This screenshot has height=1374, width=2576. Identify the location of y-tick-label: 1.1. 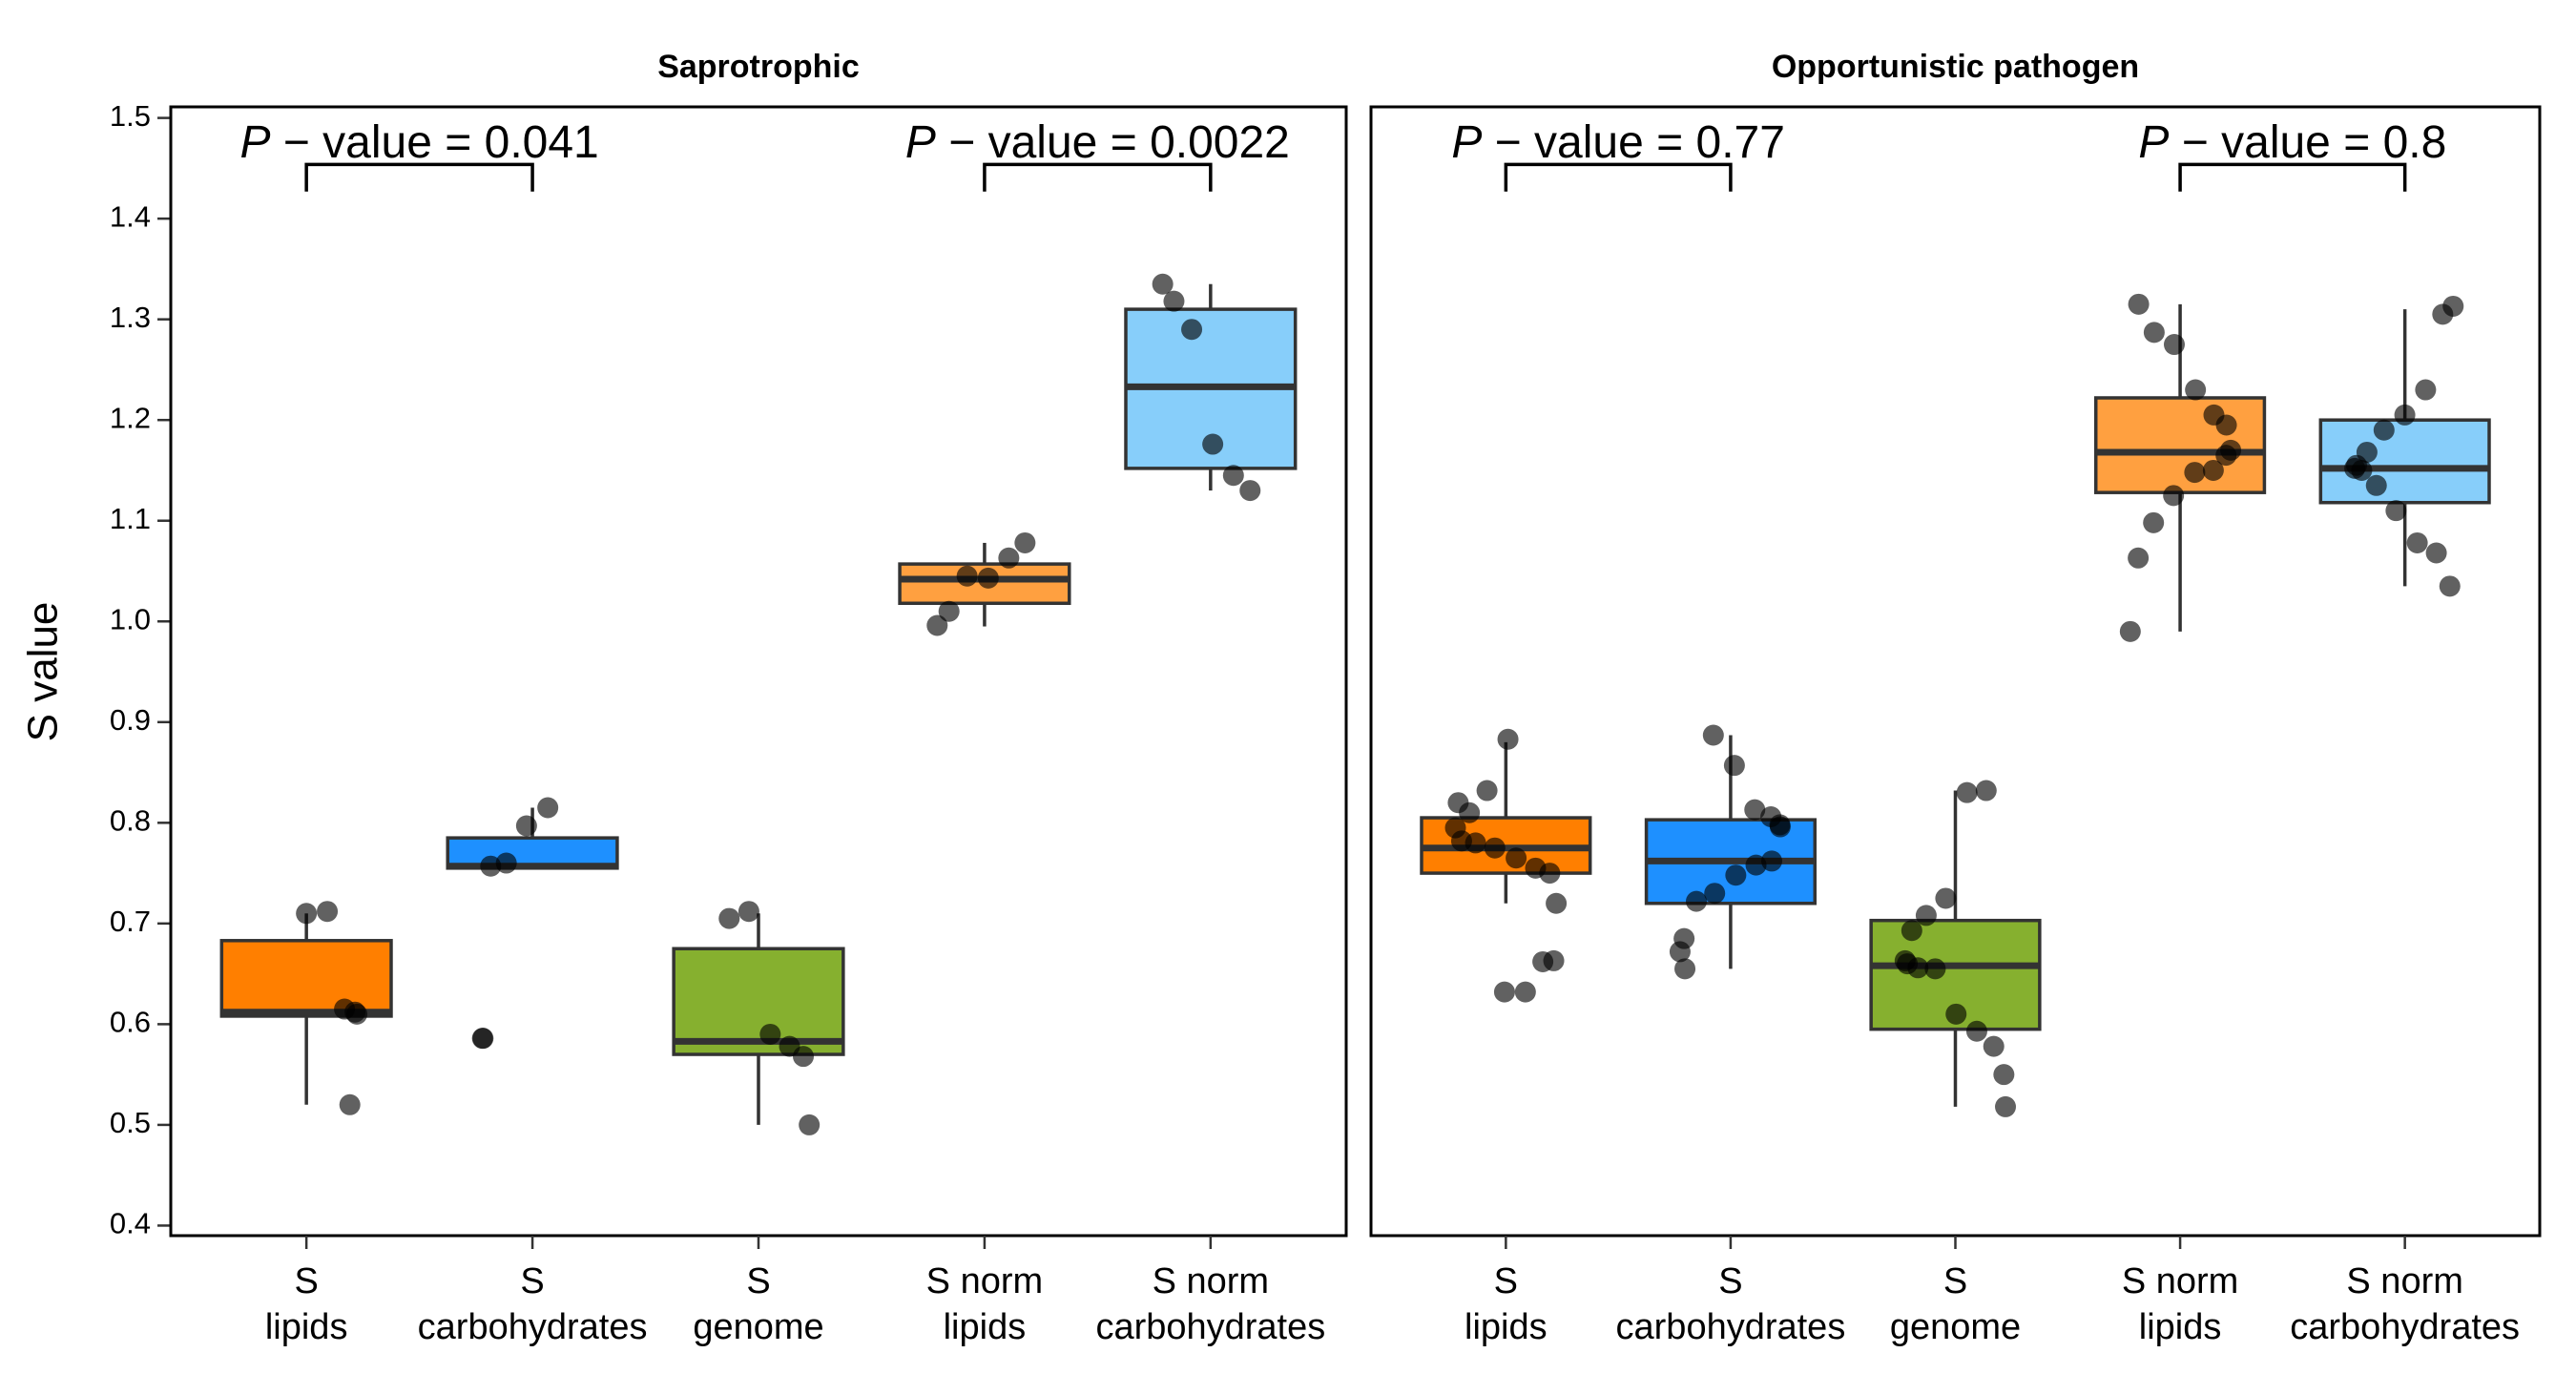
(130, 518).